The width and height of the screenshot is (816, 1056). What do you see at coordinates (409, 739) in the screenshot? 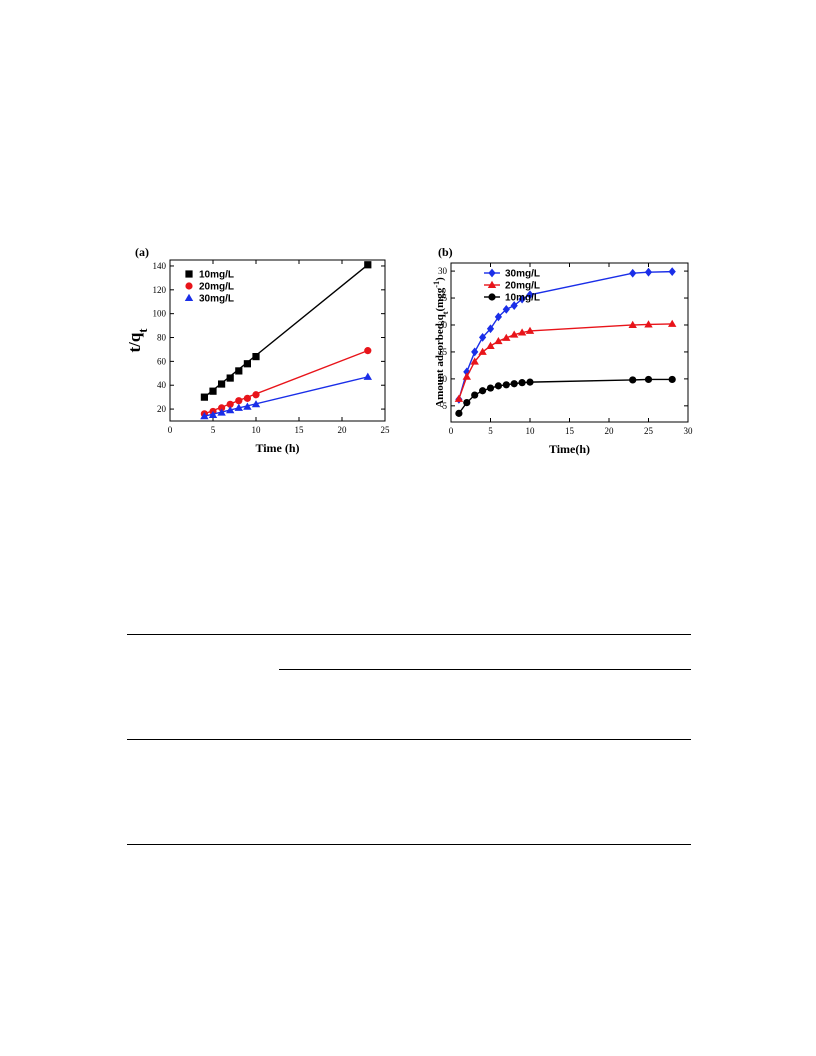
I see `table-header-bottom-rule` at bounding box center [409, 739].